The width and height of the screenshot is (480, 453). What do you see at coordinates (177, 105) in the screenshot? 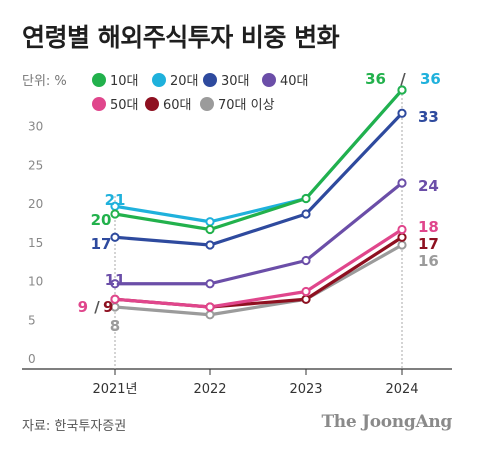
I see `legend-label: 60대` at bounding box center [177, 105].